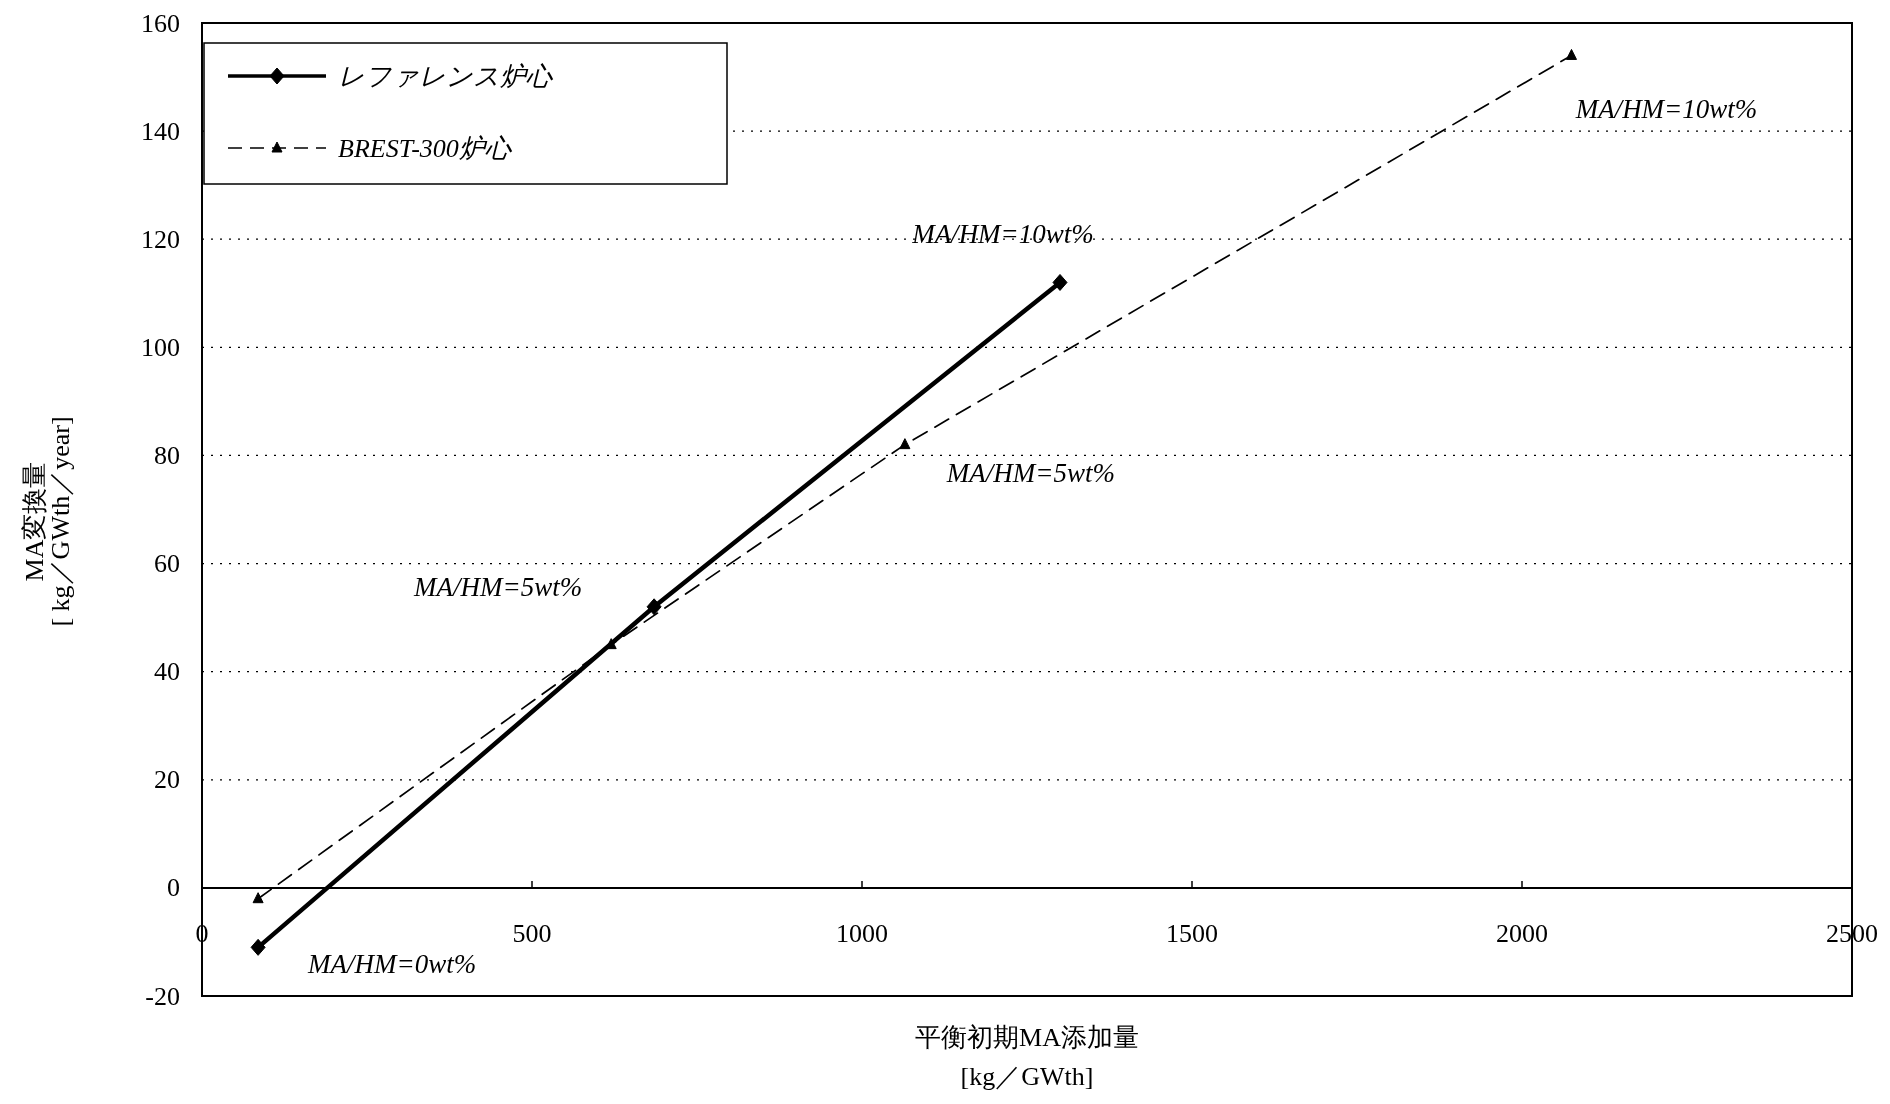  What do you see at coordinates (167, 672) in the screenshot?
I see `y-tick-label: 40` at bounding box center [167, 672].